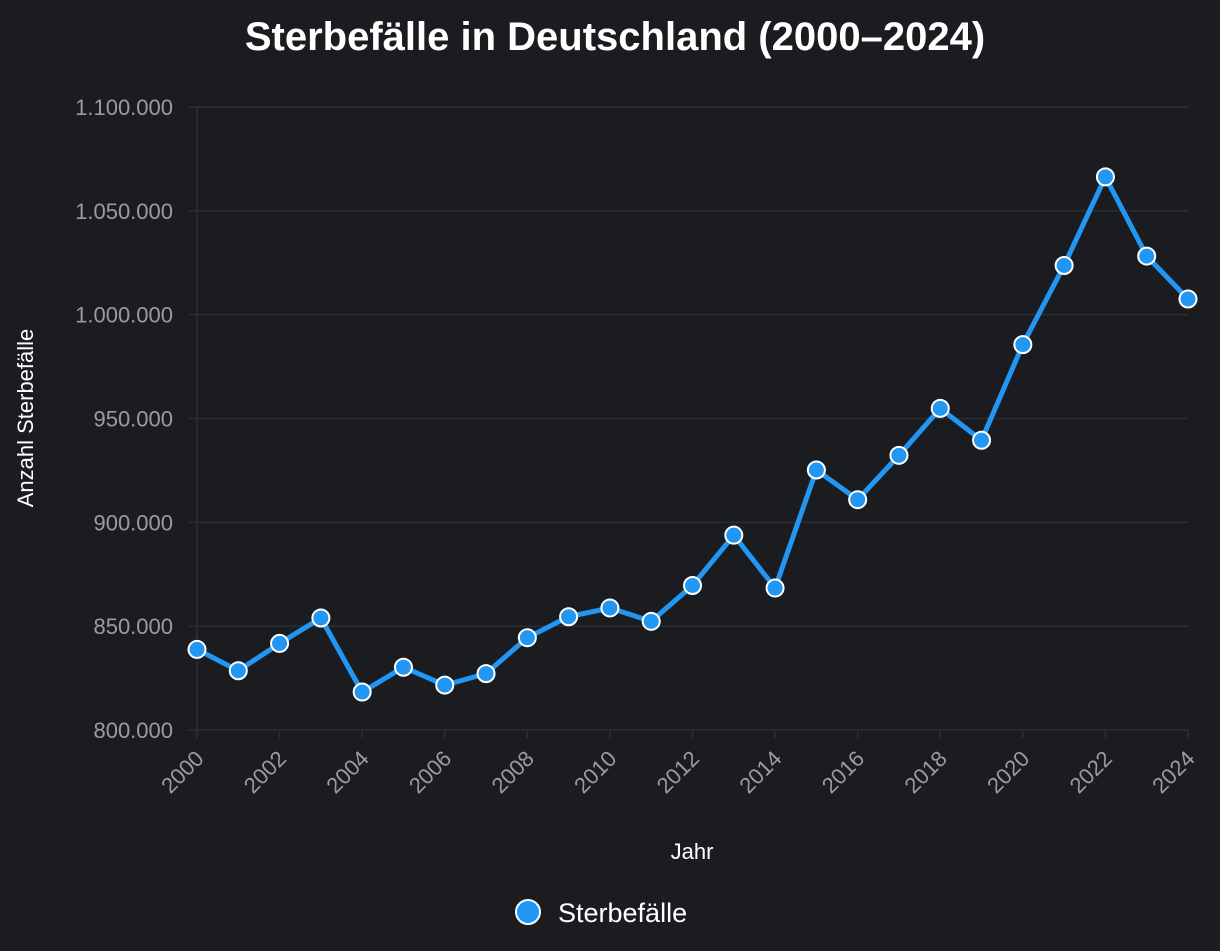 This screenshot has height=951, width=1220. What do you see at coordinates (124, 107) in the screenshot?
I see `y-tick-label: 1.100.000` at bounding box center [124, 107].